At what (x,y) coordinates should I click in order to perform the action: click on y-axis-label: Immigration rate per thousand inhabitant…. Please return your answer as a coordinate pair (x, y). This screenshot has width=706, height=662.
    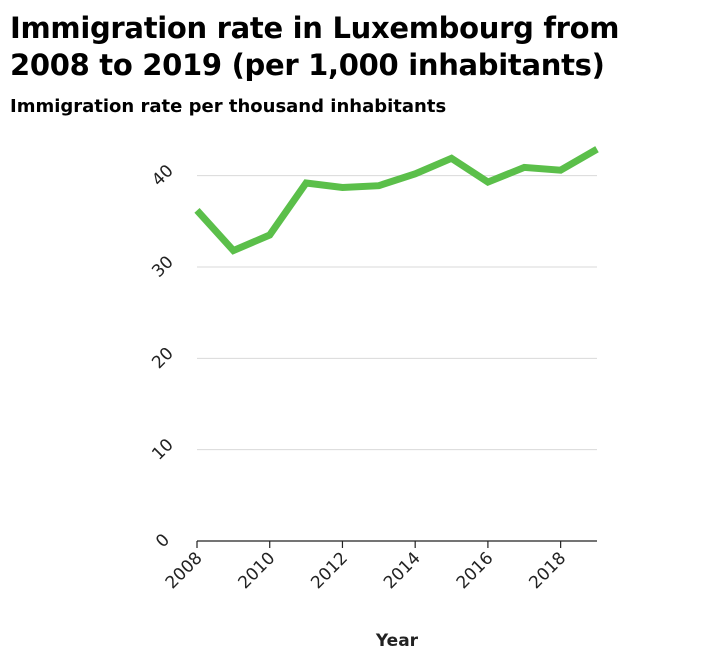
    Looking at the image, I should click on (228, 106).